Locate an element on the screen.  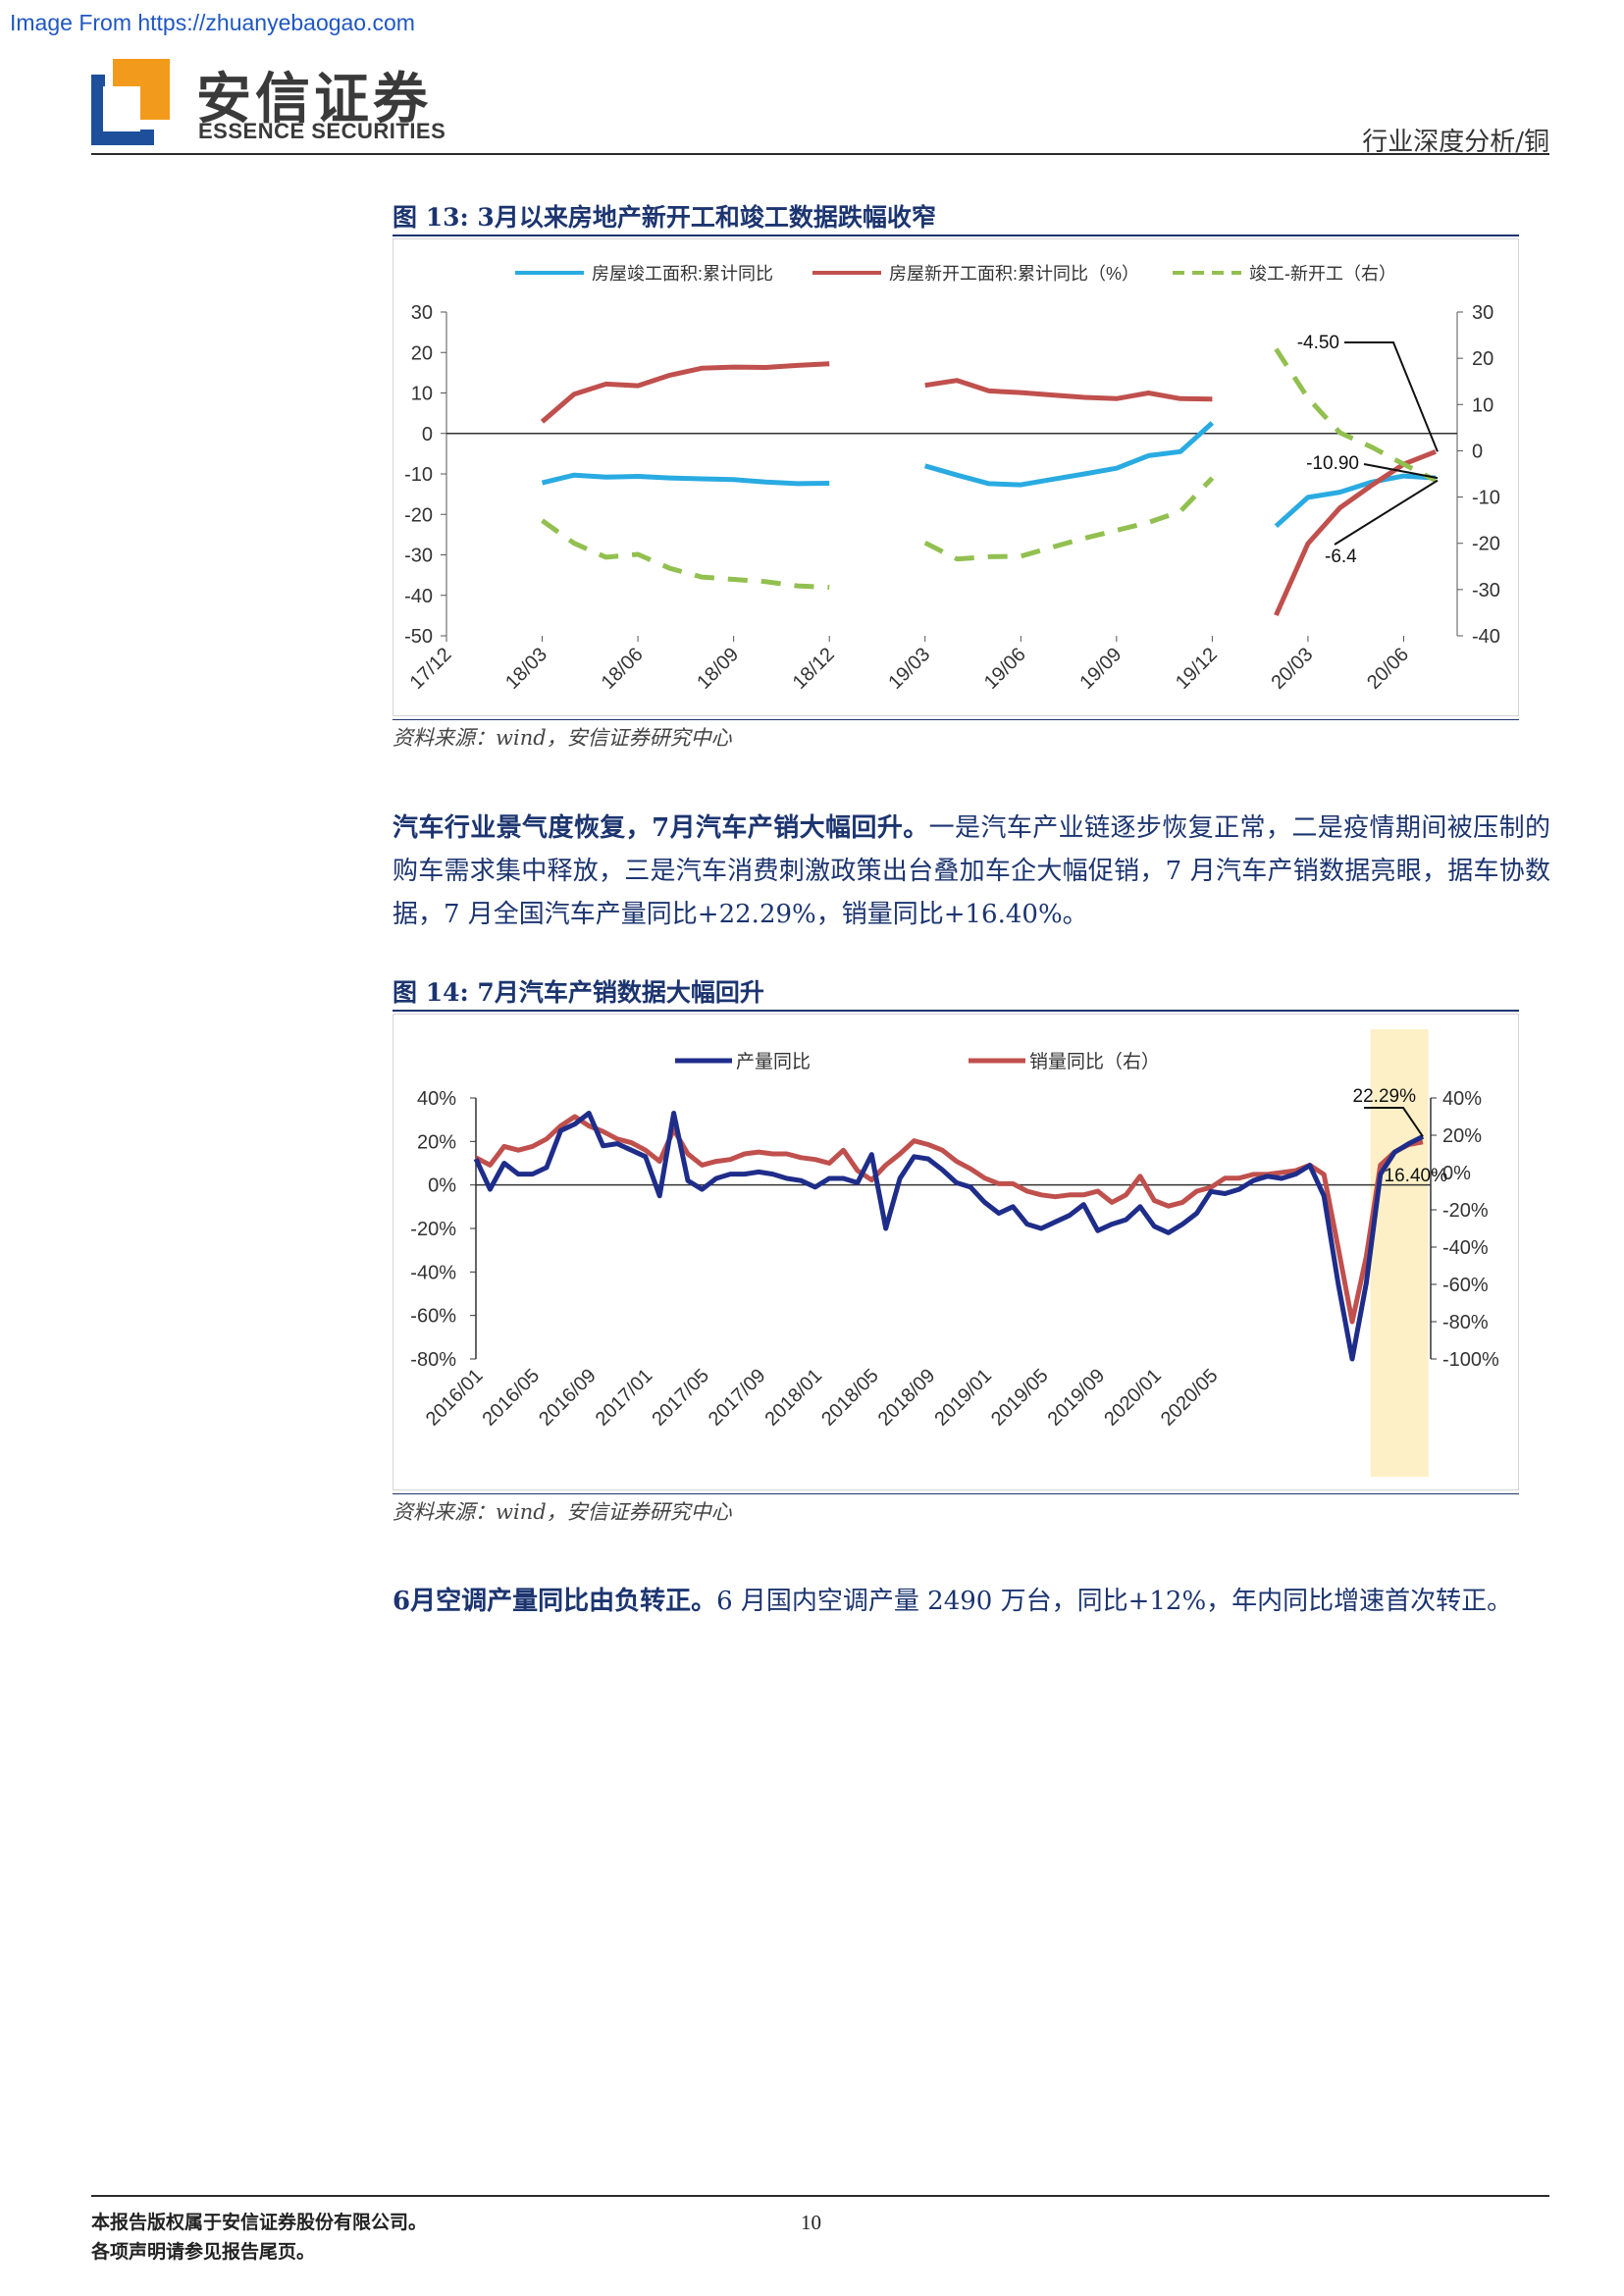
figure-14-bottom-rule is located at coordinates (956, 1493).